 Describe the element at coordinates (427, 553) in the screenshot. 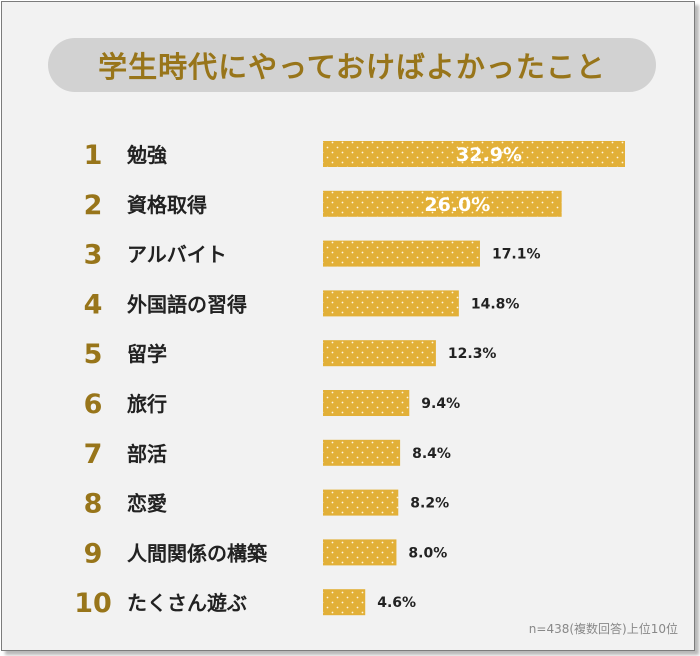

I see `value-label: 8.0%` at that location.